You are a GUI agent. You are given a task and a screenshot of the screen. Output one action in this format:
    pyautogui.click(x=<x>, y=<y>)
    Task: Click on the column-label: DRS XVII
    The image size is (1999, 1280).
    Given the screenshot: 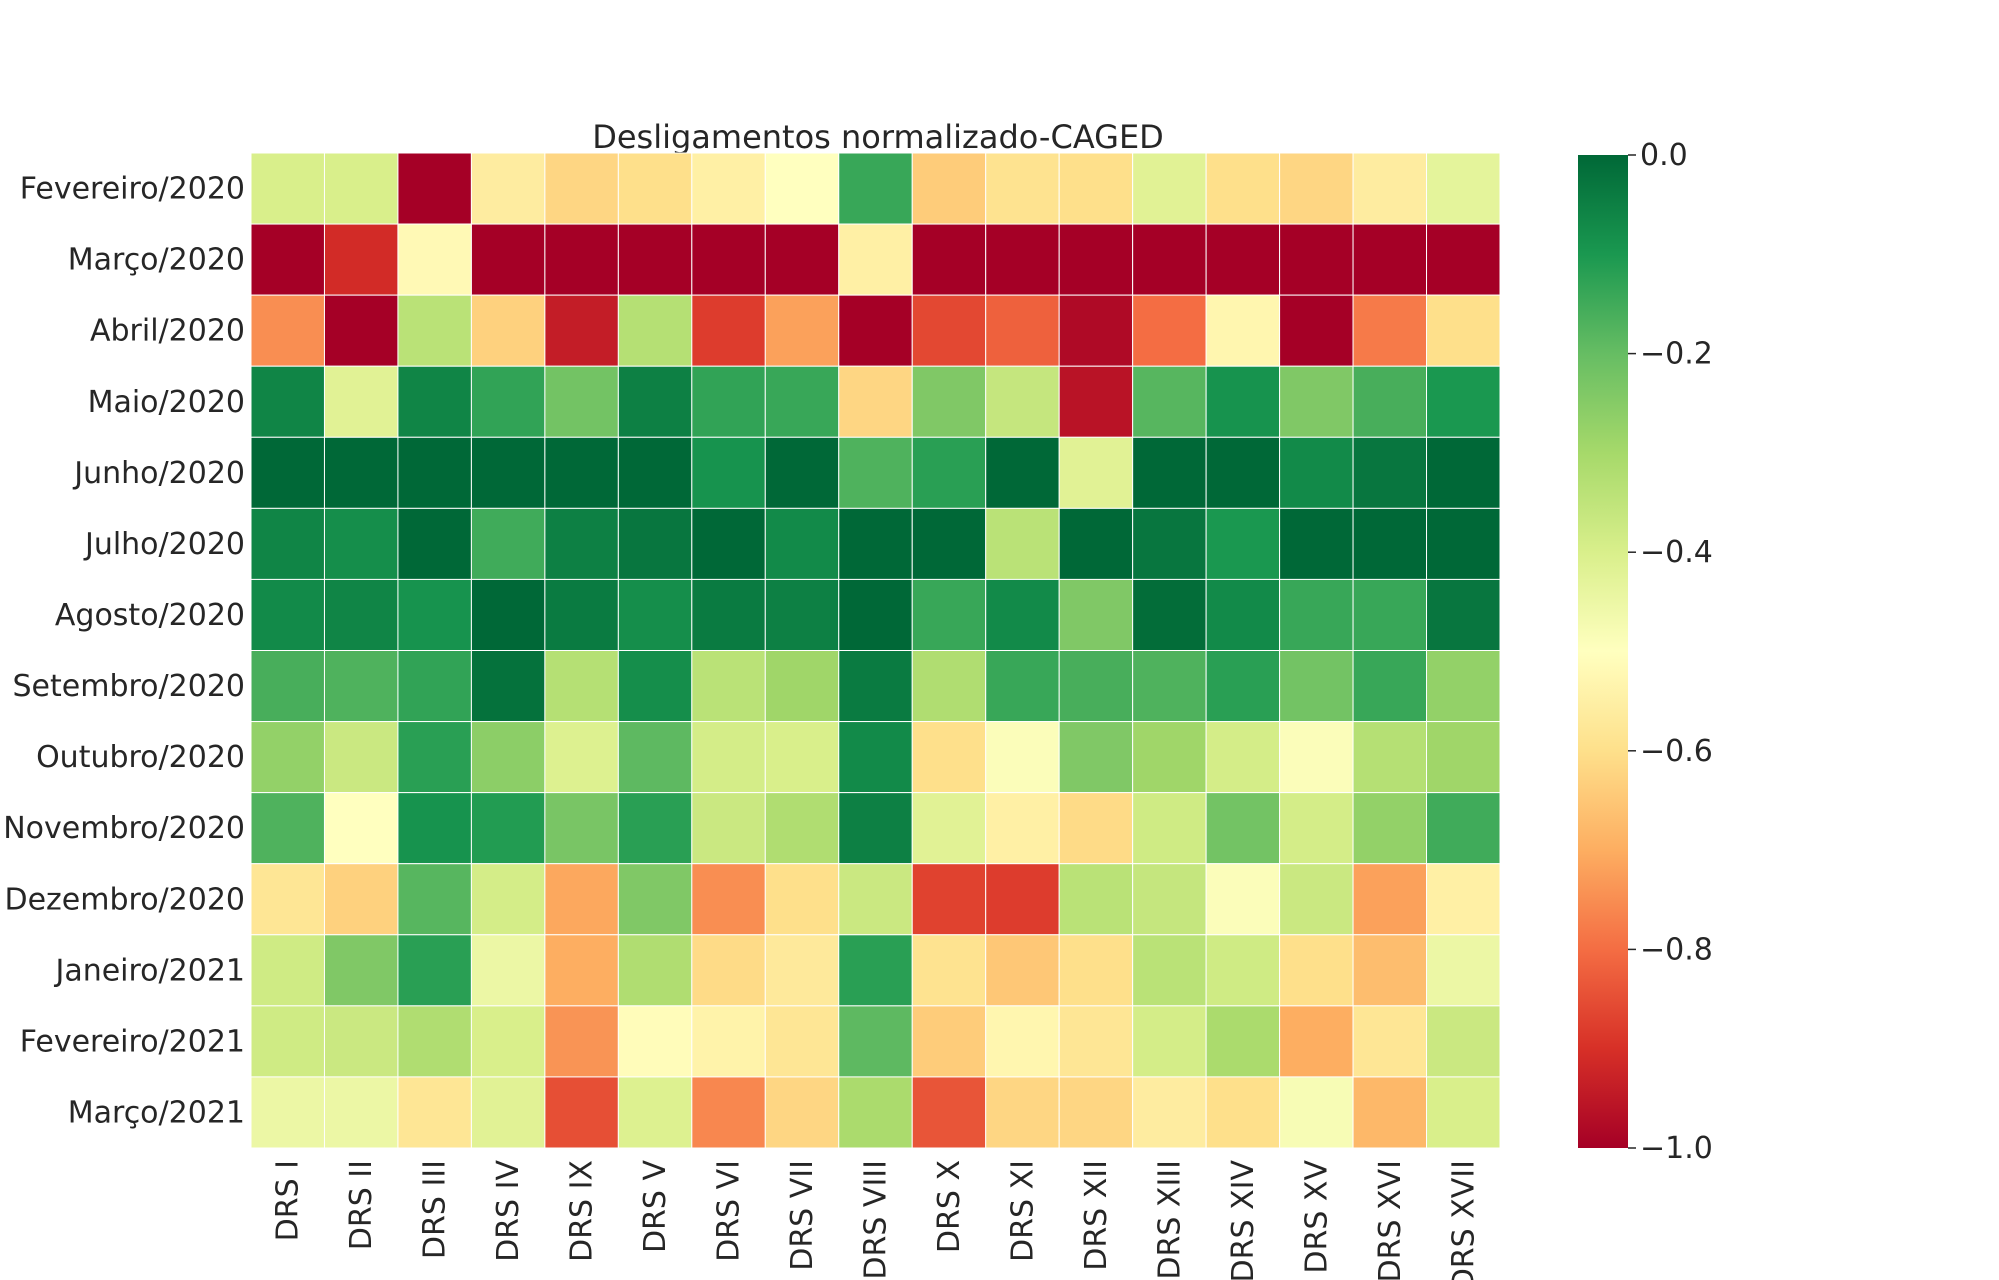 What is the action you would take?
    pyautogui.click(x=1463, y=1220)
    